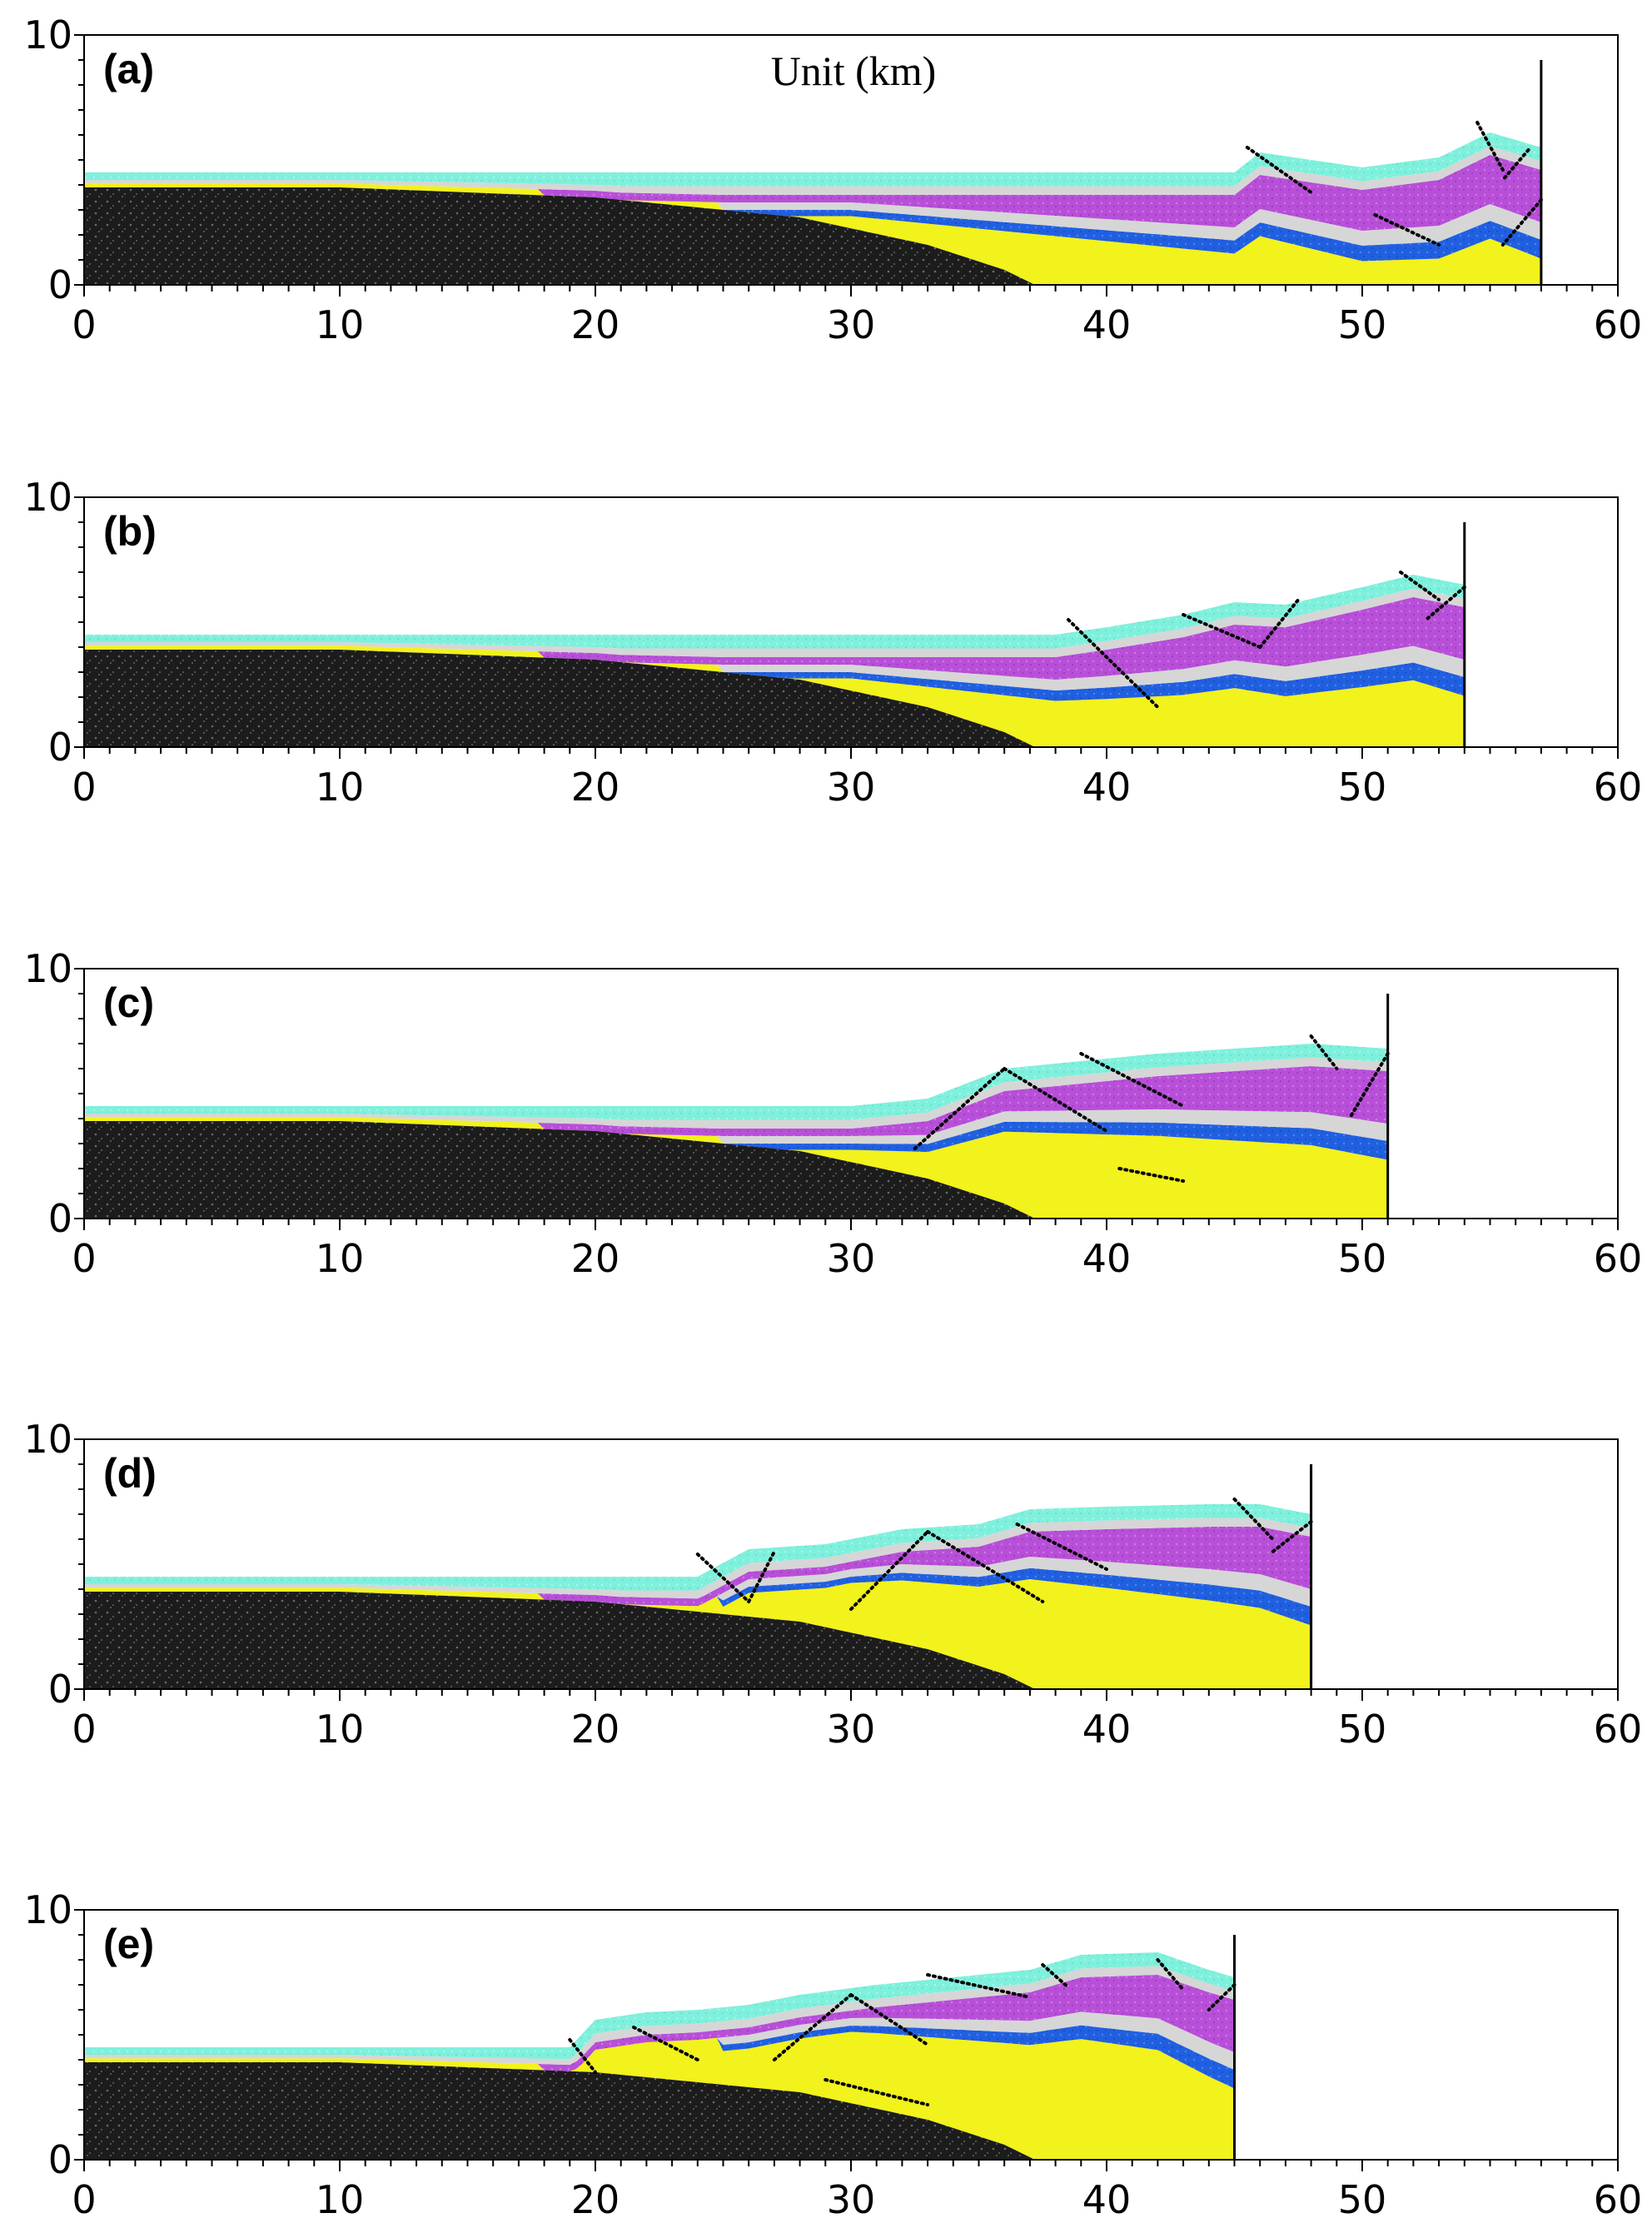 This screenshot has height=2238, width=1652. I want to click on panel-c: 0 10 20 30 40 50 60 0 10 (c), so click(833, 1113).